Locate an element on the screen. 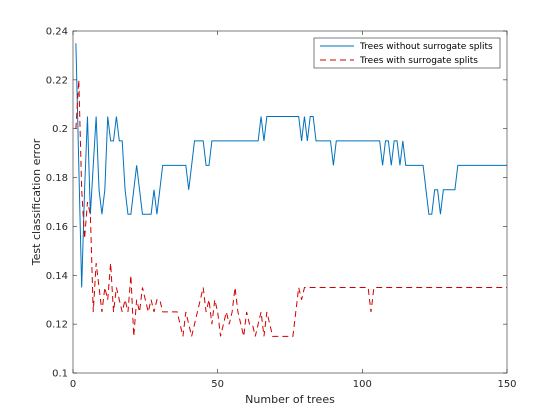 The height and width of the screenshot is (420, 560). x-tick-label: 100 is located at coordinates (362, 384).